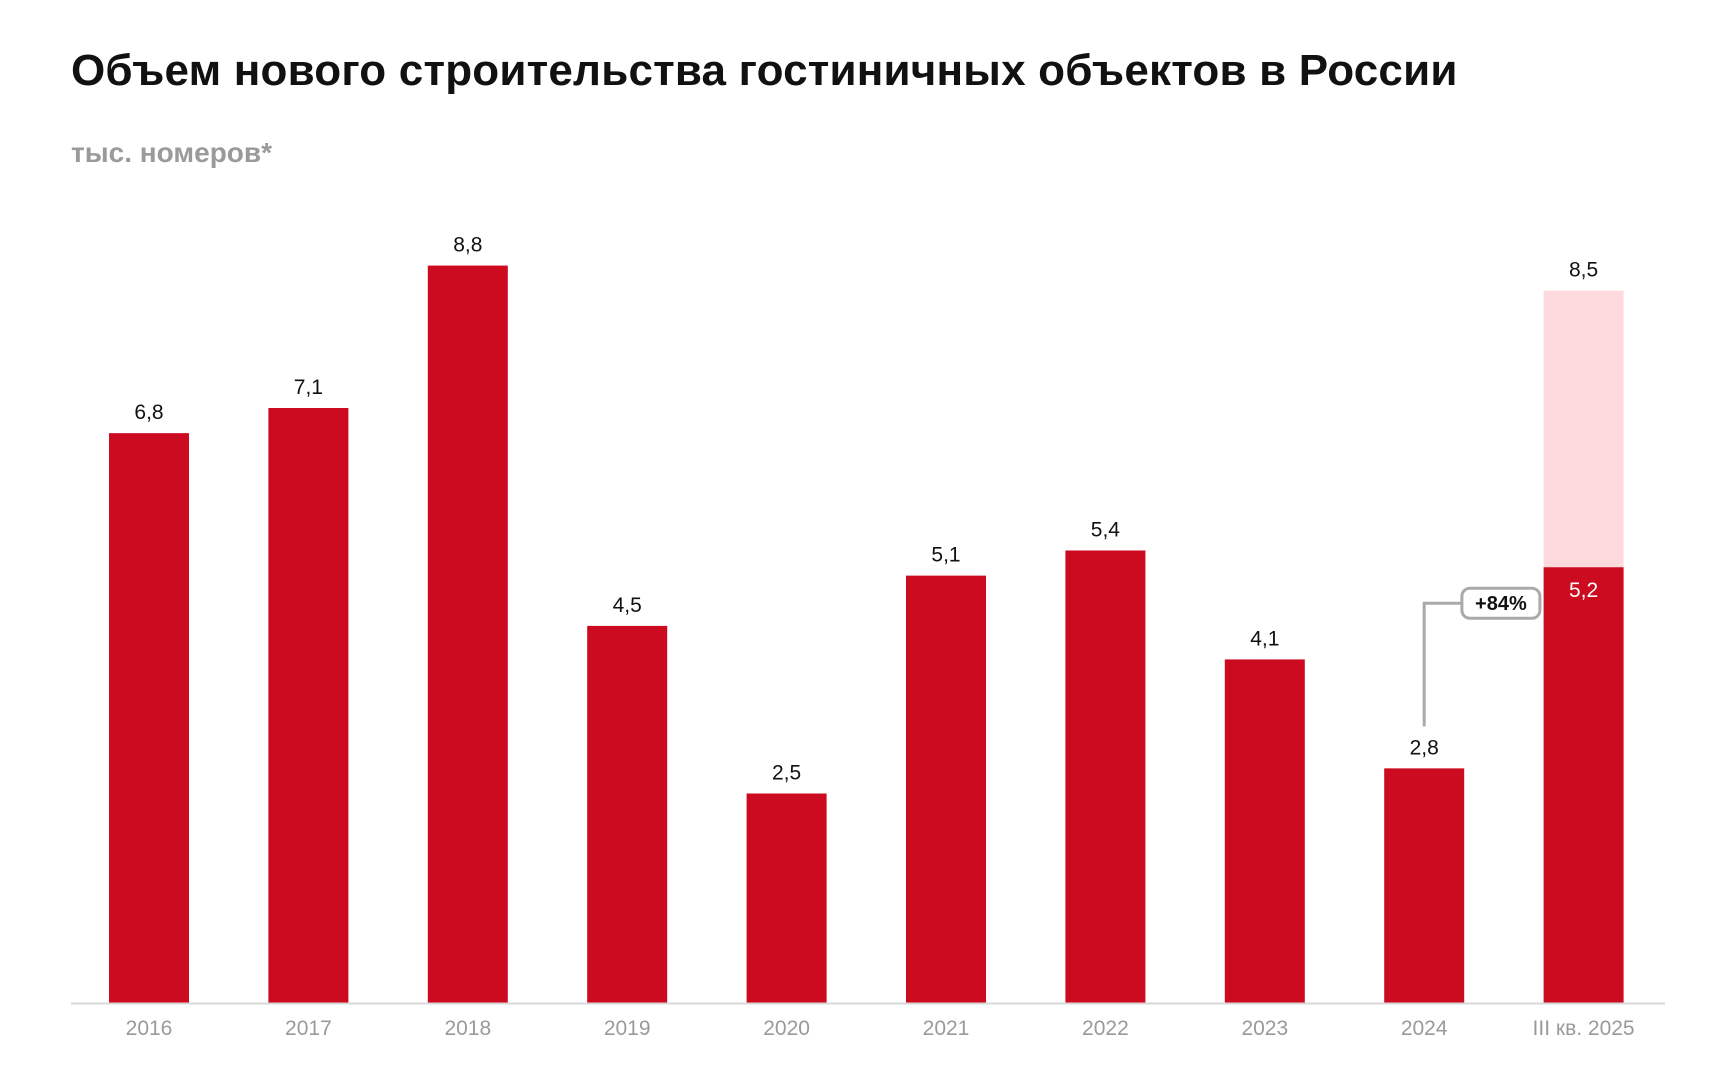  What do you see at coordinates (786, 1028) in the screenshot?
I see `x-tick-label: 2020` at bounding box center [786, 1028].